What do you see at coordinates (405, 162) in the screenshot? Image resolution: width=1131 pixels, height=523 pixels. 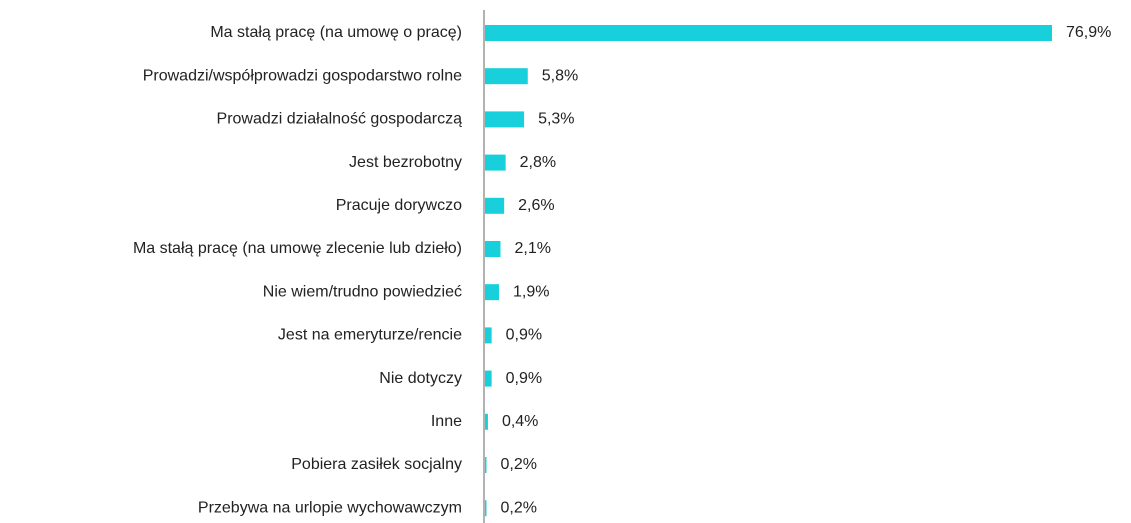 I see `category-label: Jest bezrobotny` at bounding box center [405, 162].